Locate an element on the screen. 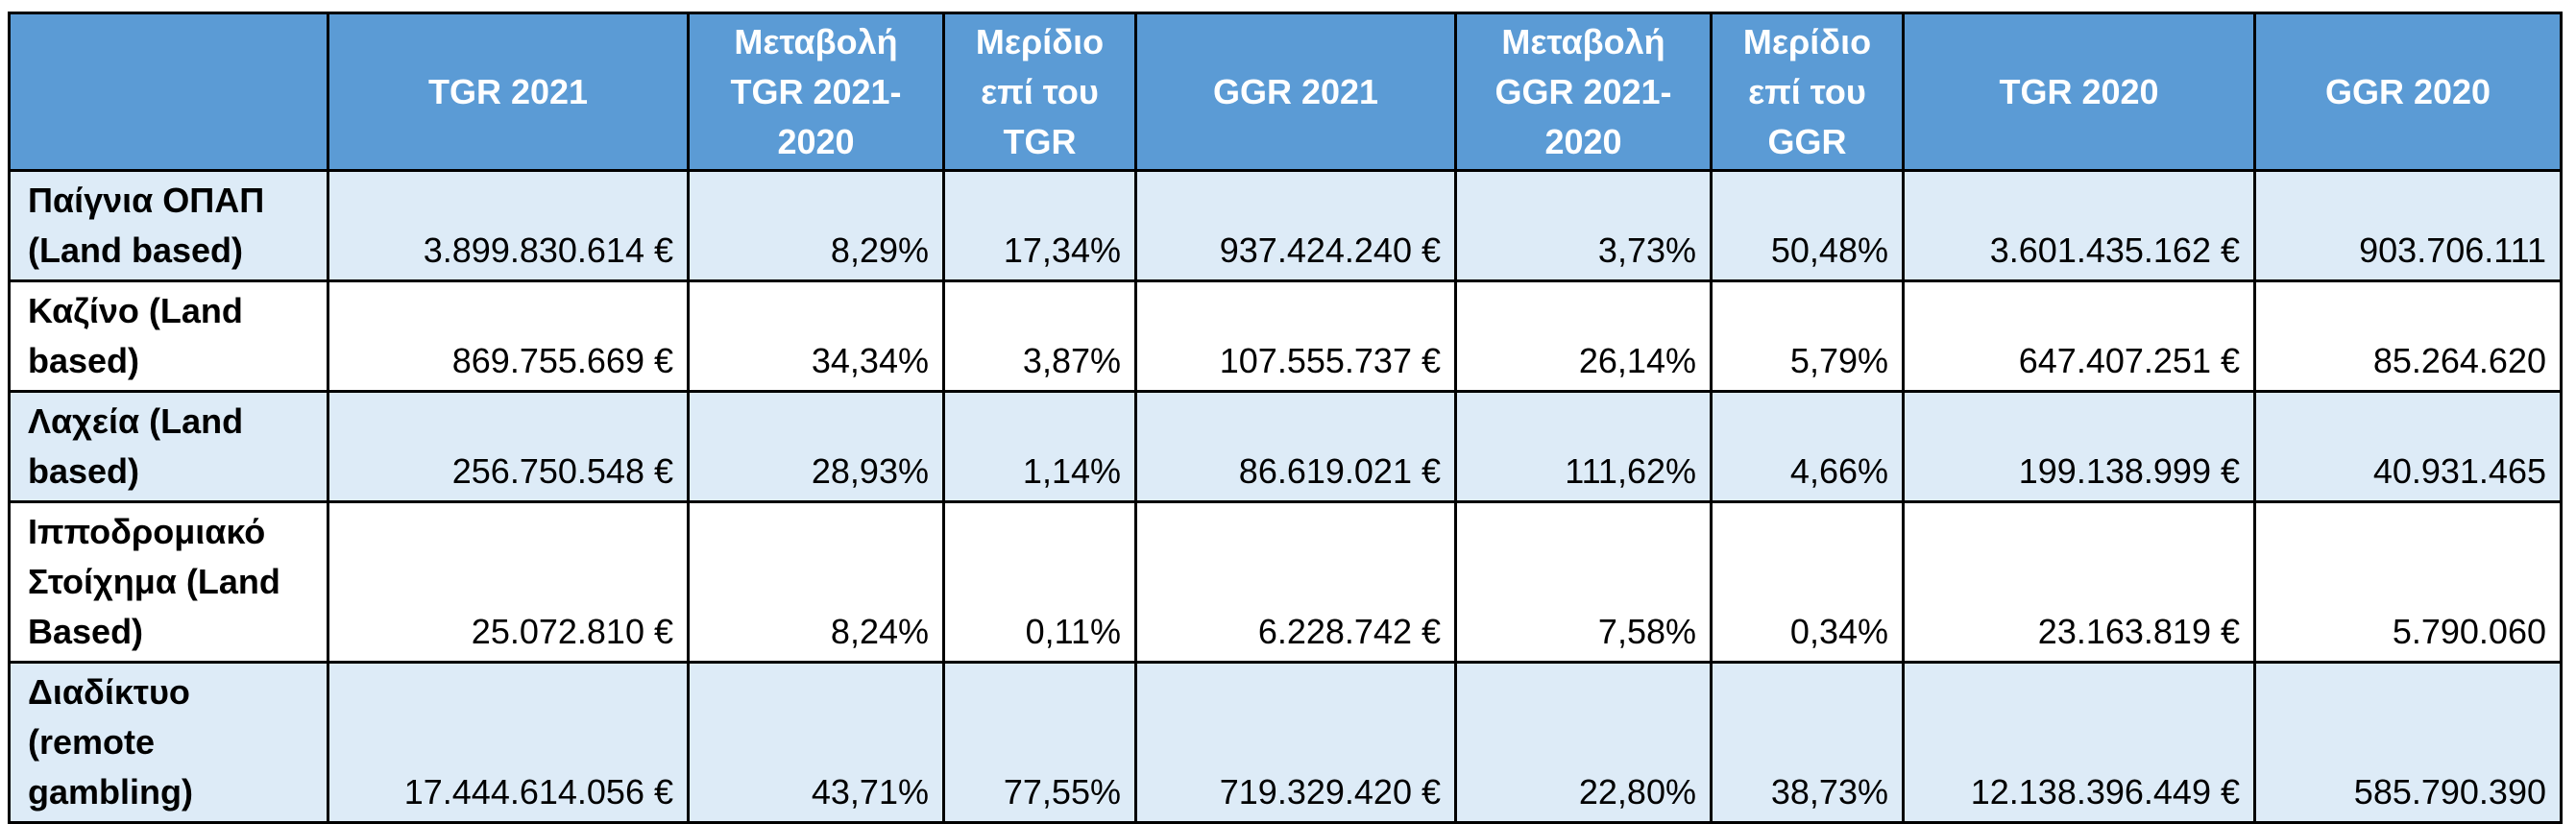 The image size is (2576, 824). cell-ggr-2020: 903.706.111 is located at coordinates (2408, 226).